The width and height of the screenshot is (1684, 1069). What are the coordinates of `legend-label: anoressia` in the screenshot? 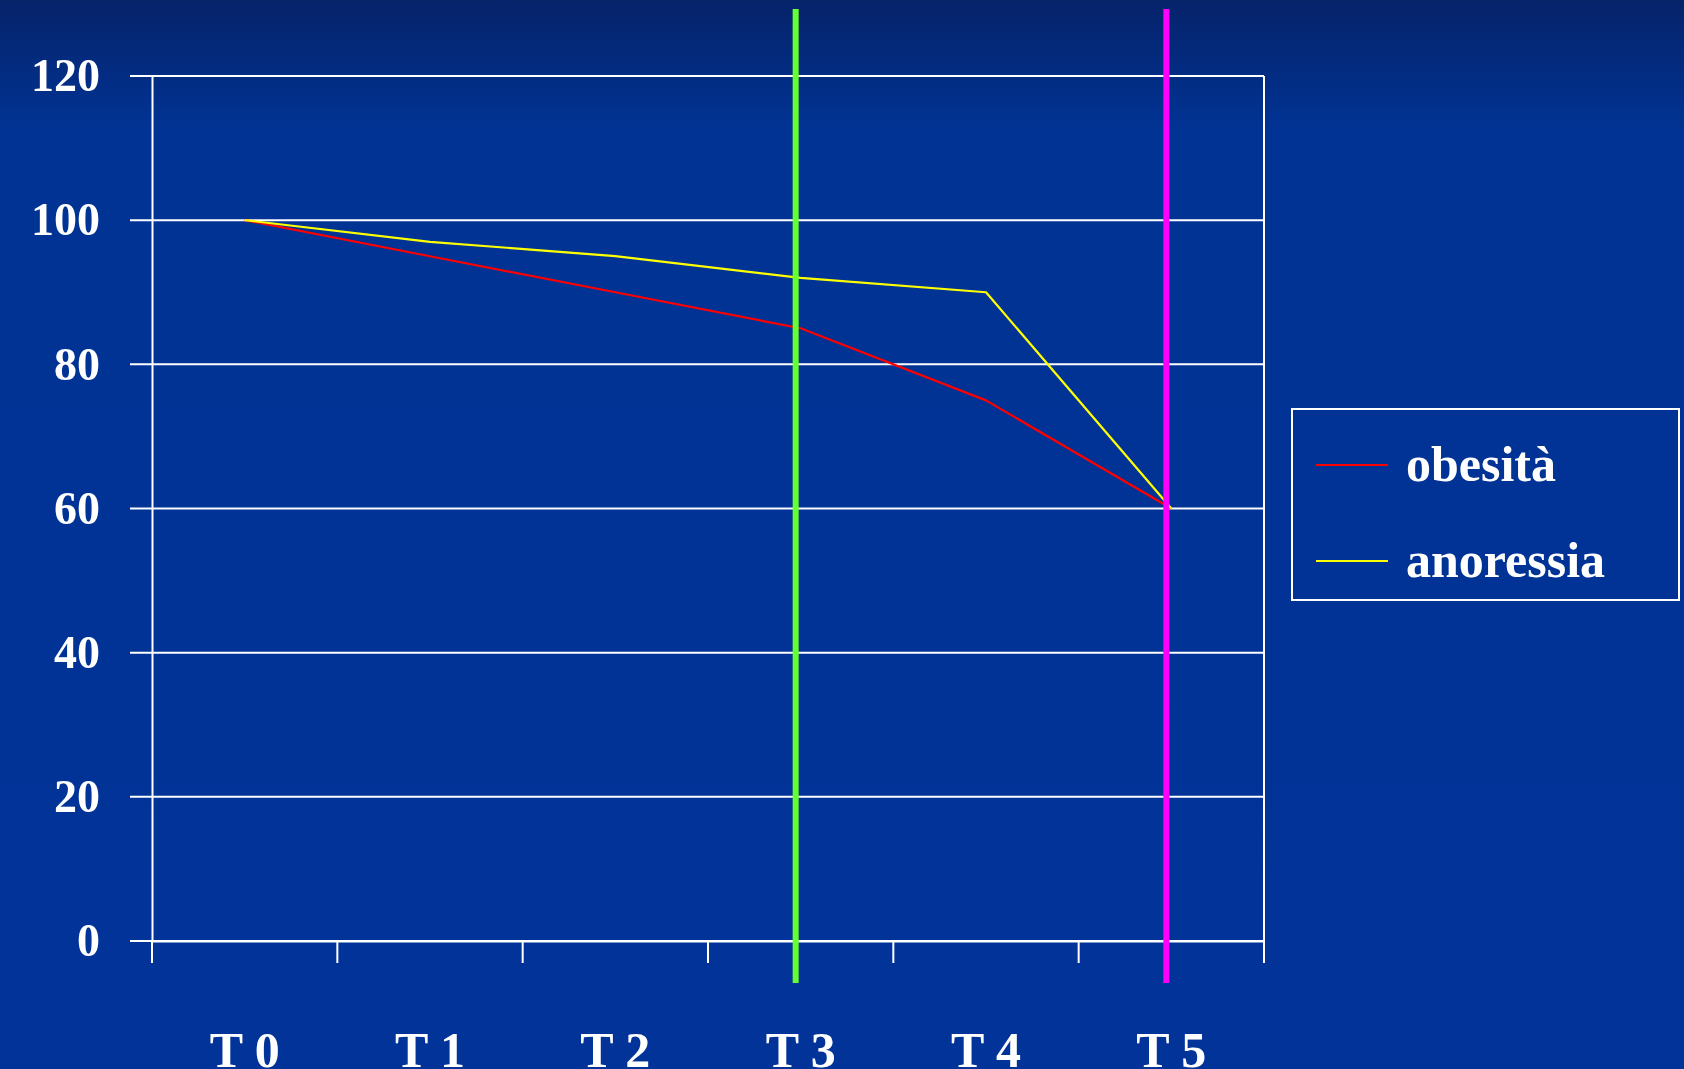 It's located at (1506, 560).